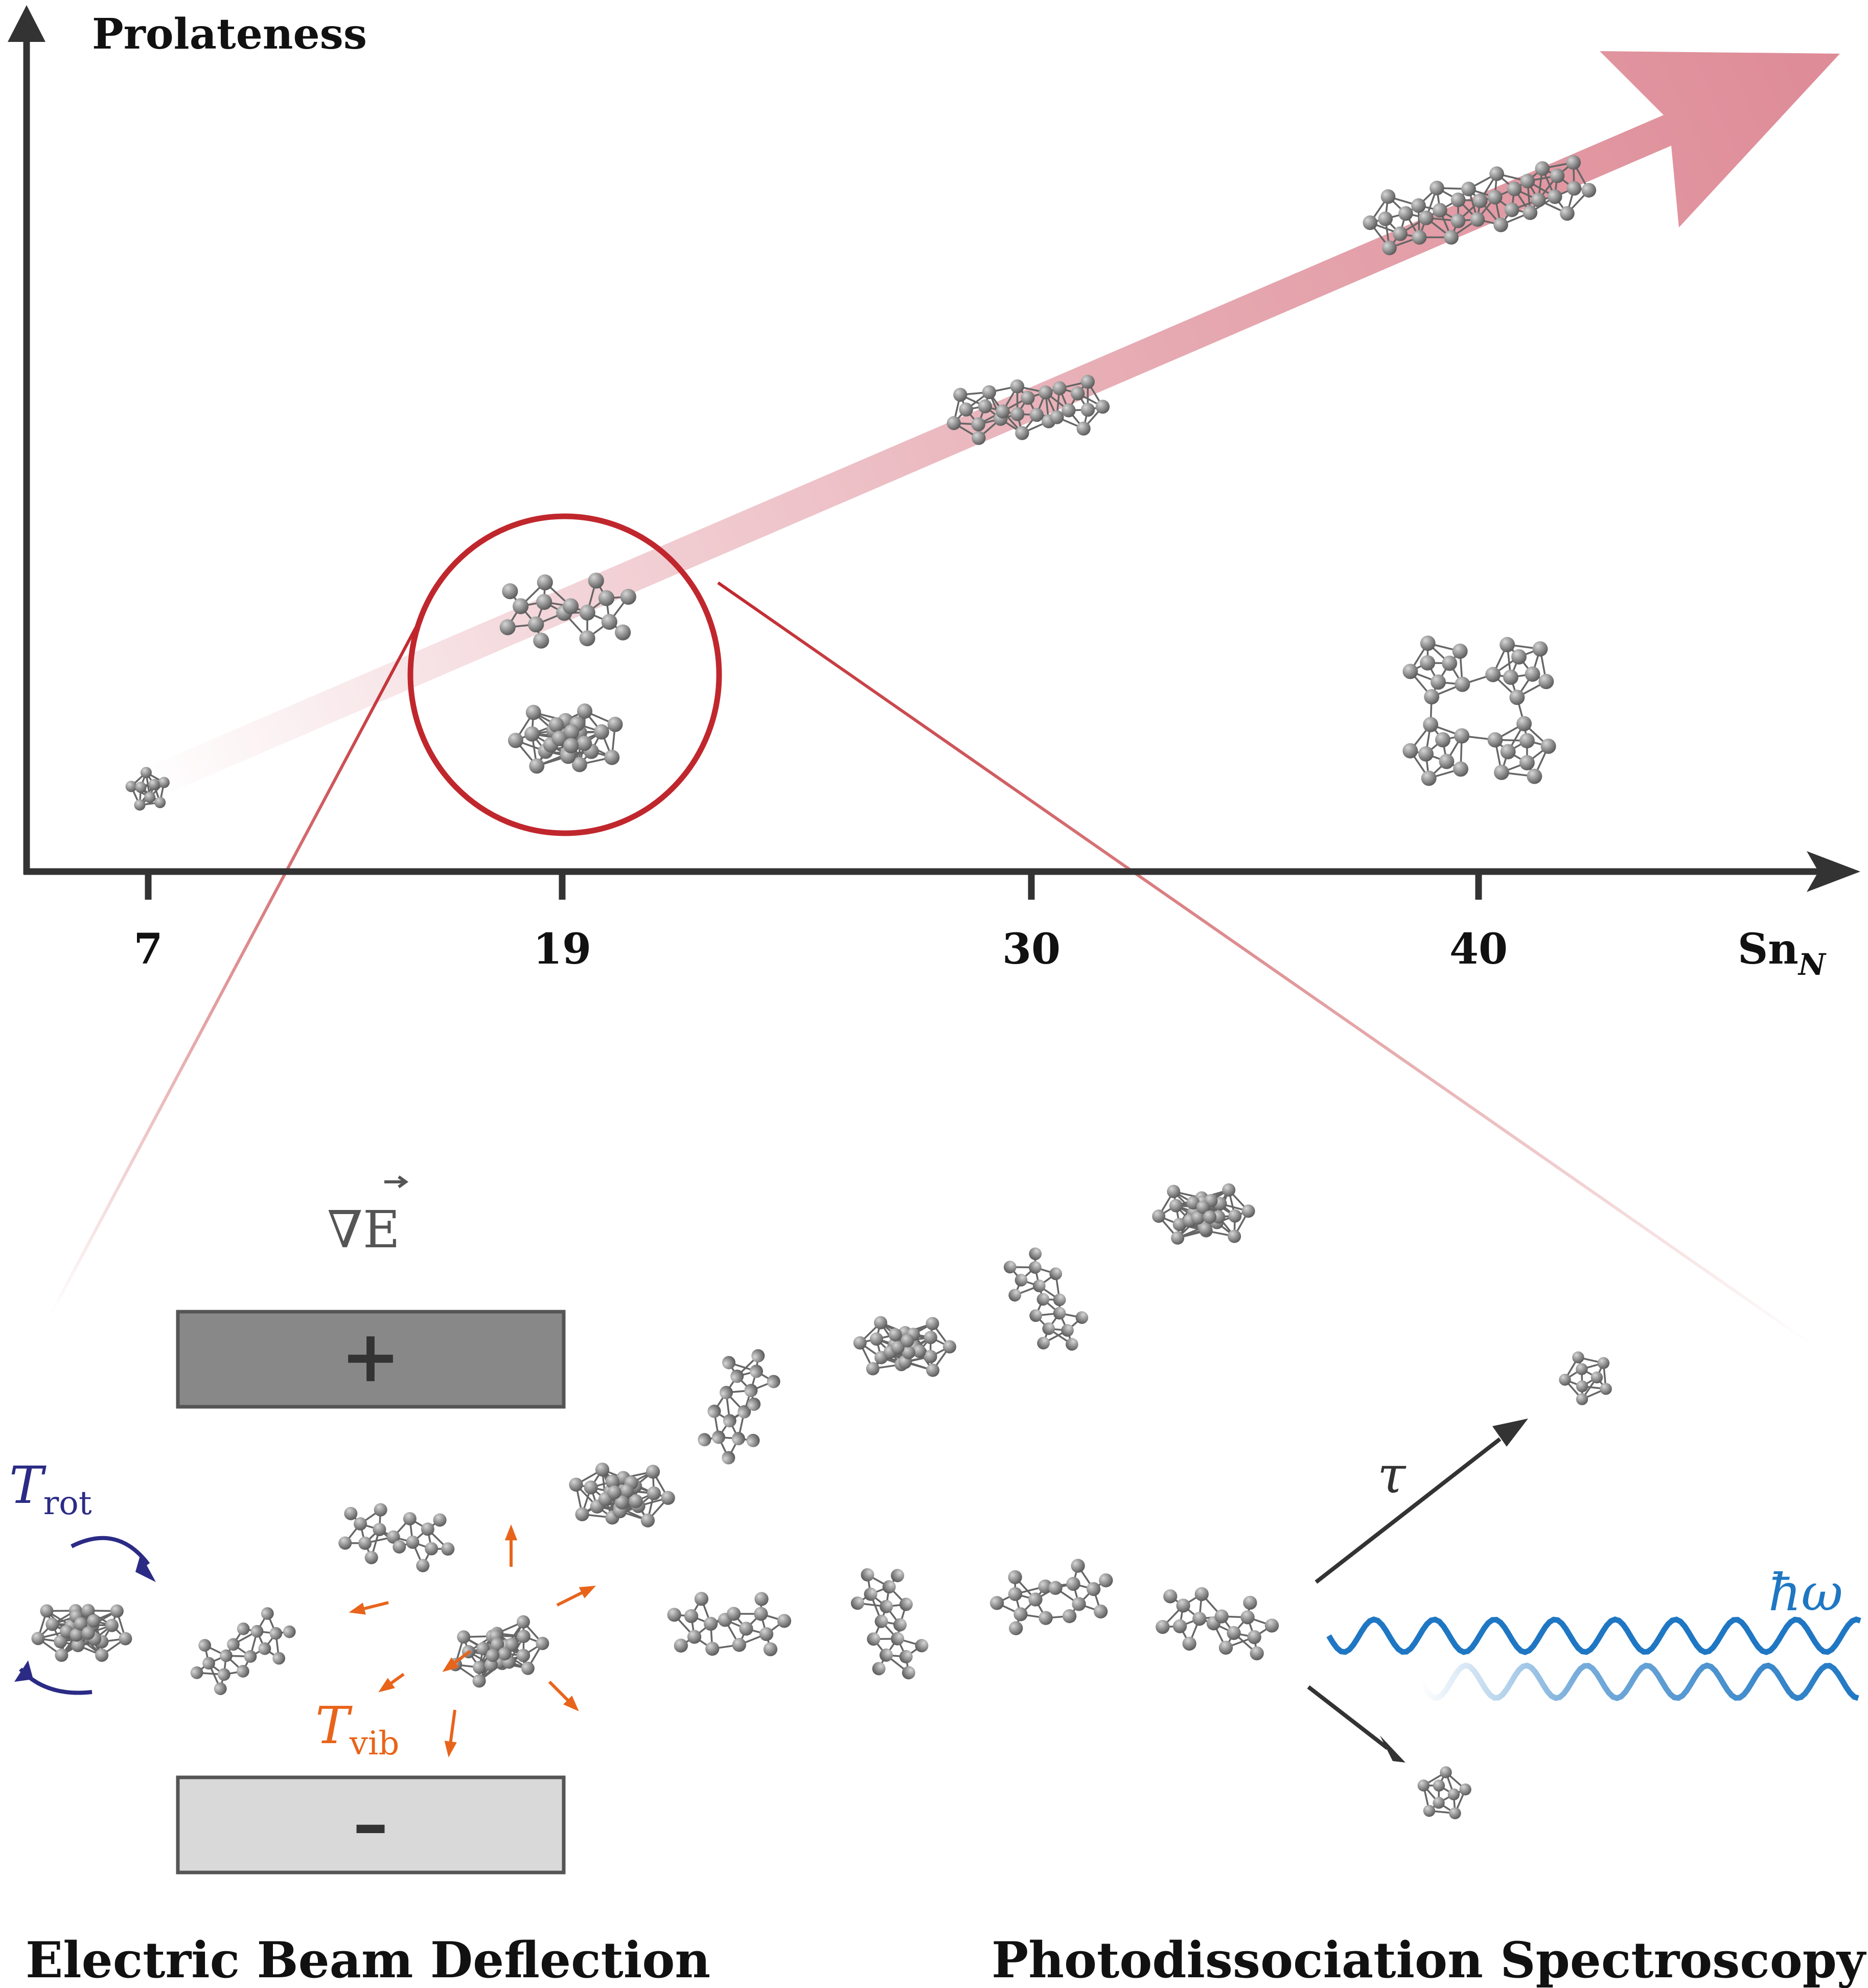 The height and width of the screenshot is (1988, 1868). What do you see at coordinates (1429, 1959) in the screenshot?
I see `right-caption: Photodissociation Spectroscopy` at bounding box center [1429, 1959].